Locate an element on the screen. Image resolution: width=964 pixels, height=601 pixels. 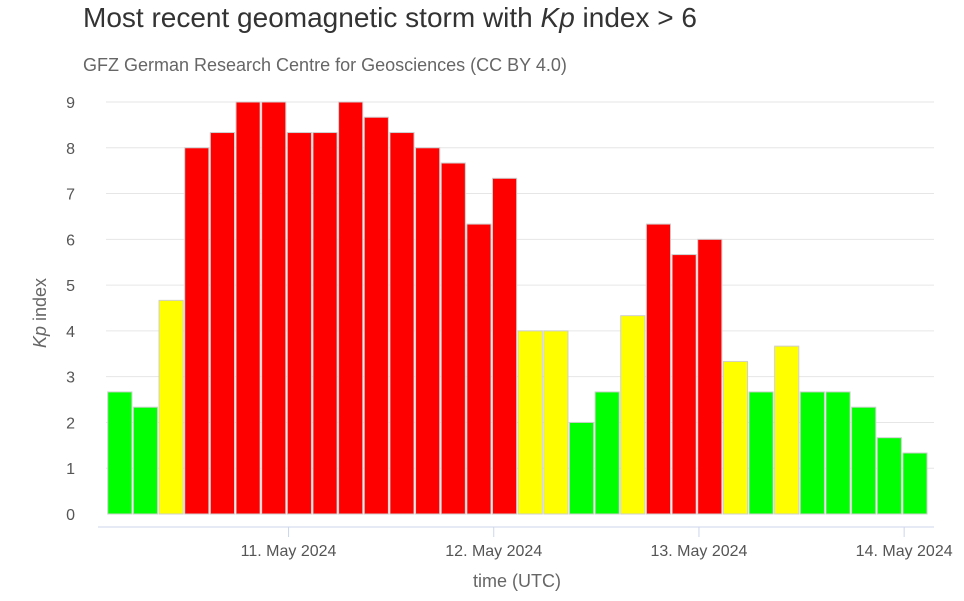
chart-title-variable: Kp is located at coordinates (558, 17).